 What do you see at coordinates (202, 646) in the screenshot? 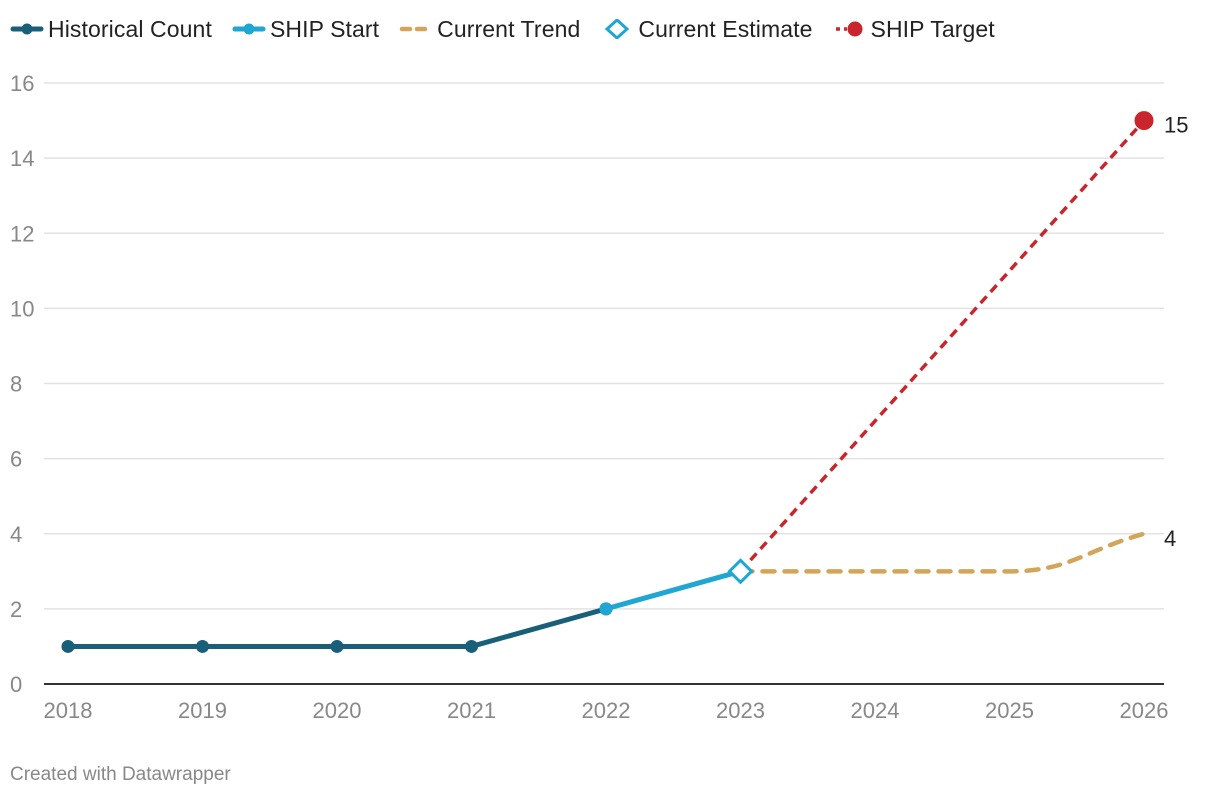
I see `marker-historical-2019` at bounding box center [202, 646].